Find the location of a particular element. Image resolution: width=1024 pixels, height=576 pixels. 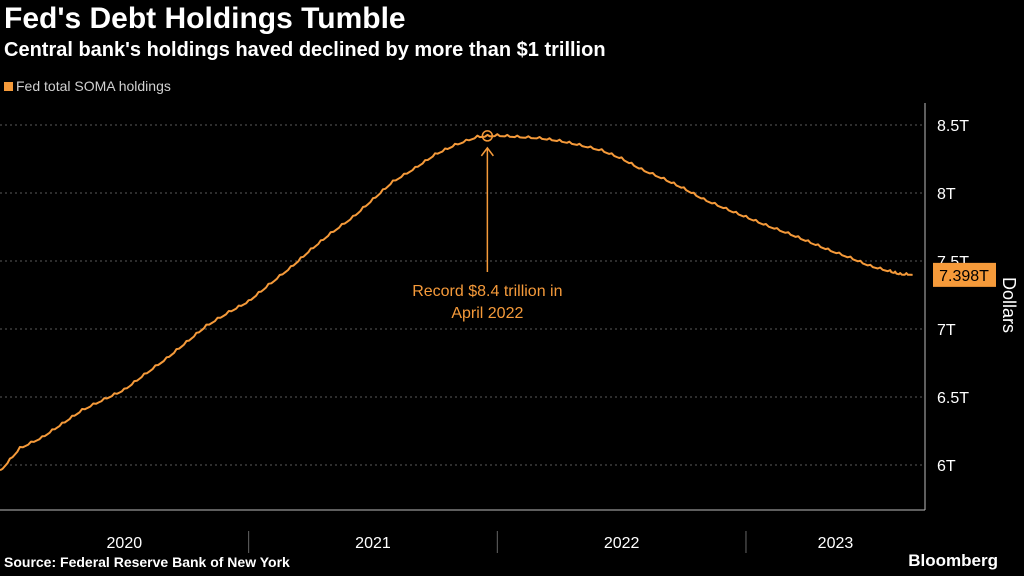

x-tick-label: 2022 is located at coordinates (622, 543).